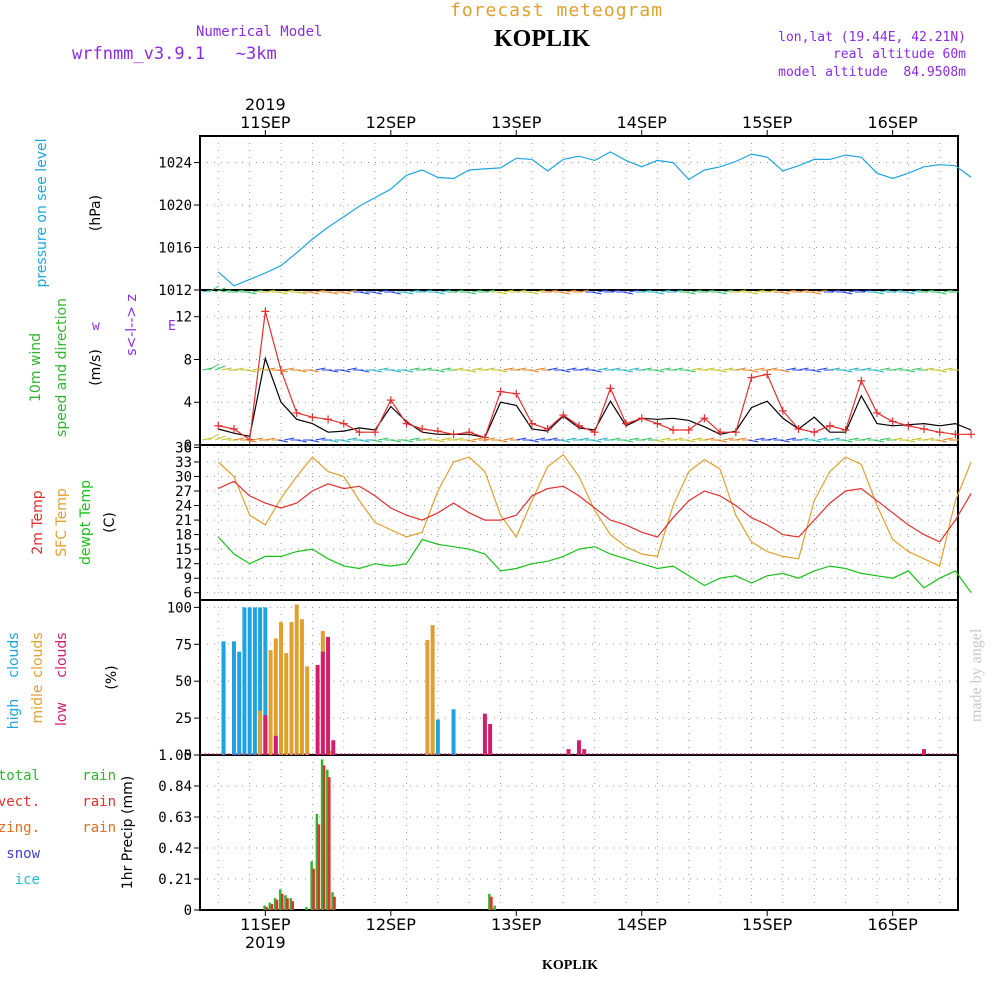  I want to click on y-tick-label: 36, so click(183, 448).